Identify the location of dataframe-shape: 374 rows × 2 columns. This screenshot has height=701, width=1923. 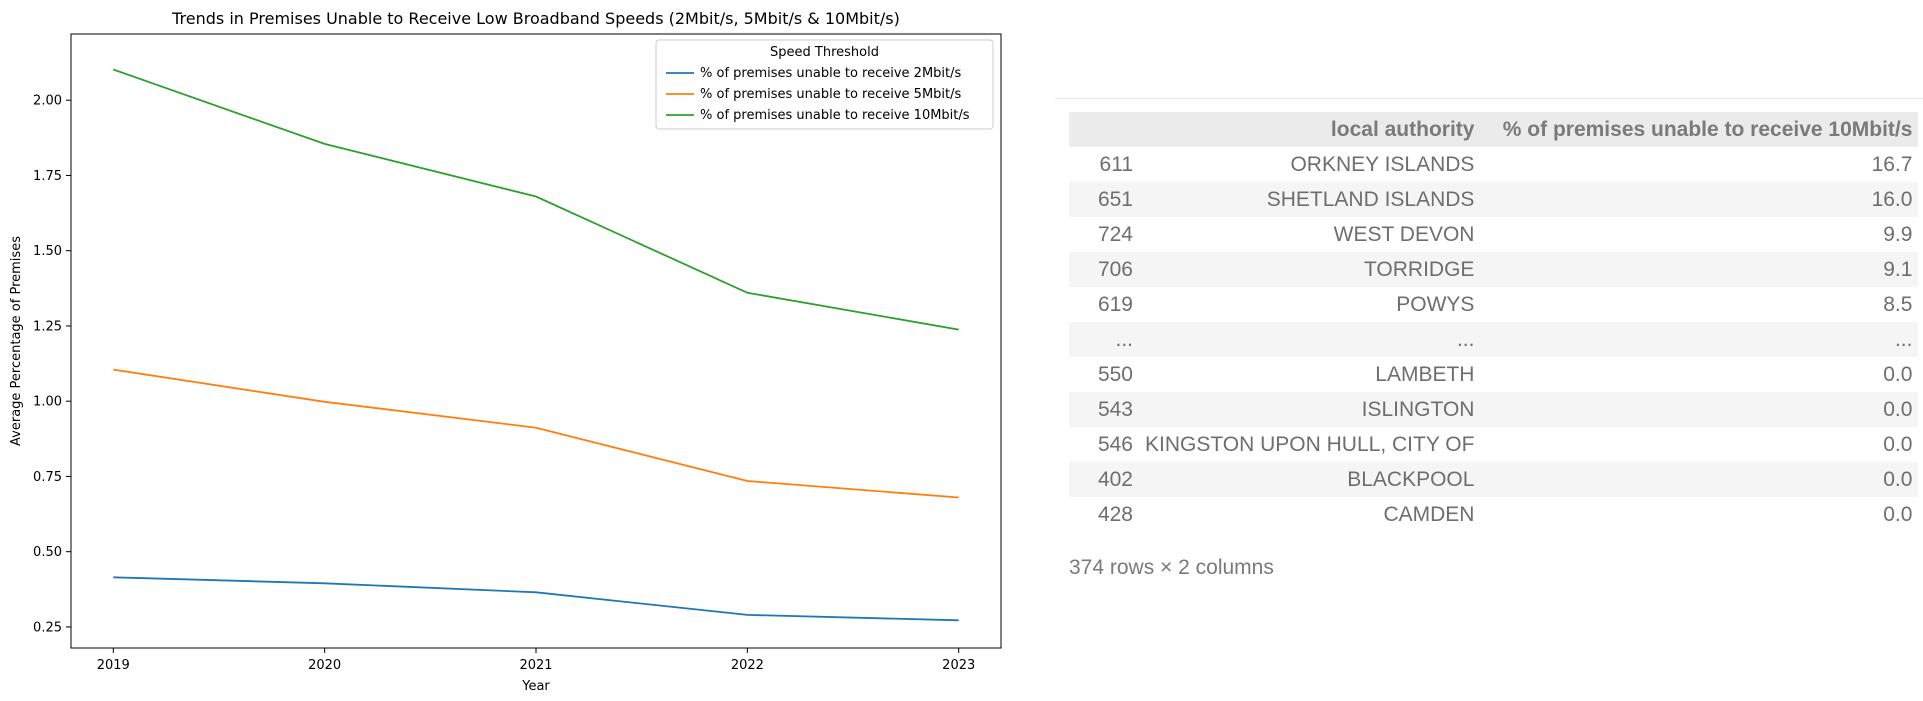
(1171, 567).